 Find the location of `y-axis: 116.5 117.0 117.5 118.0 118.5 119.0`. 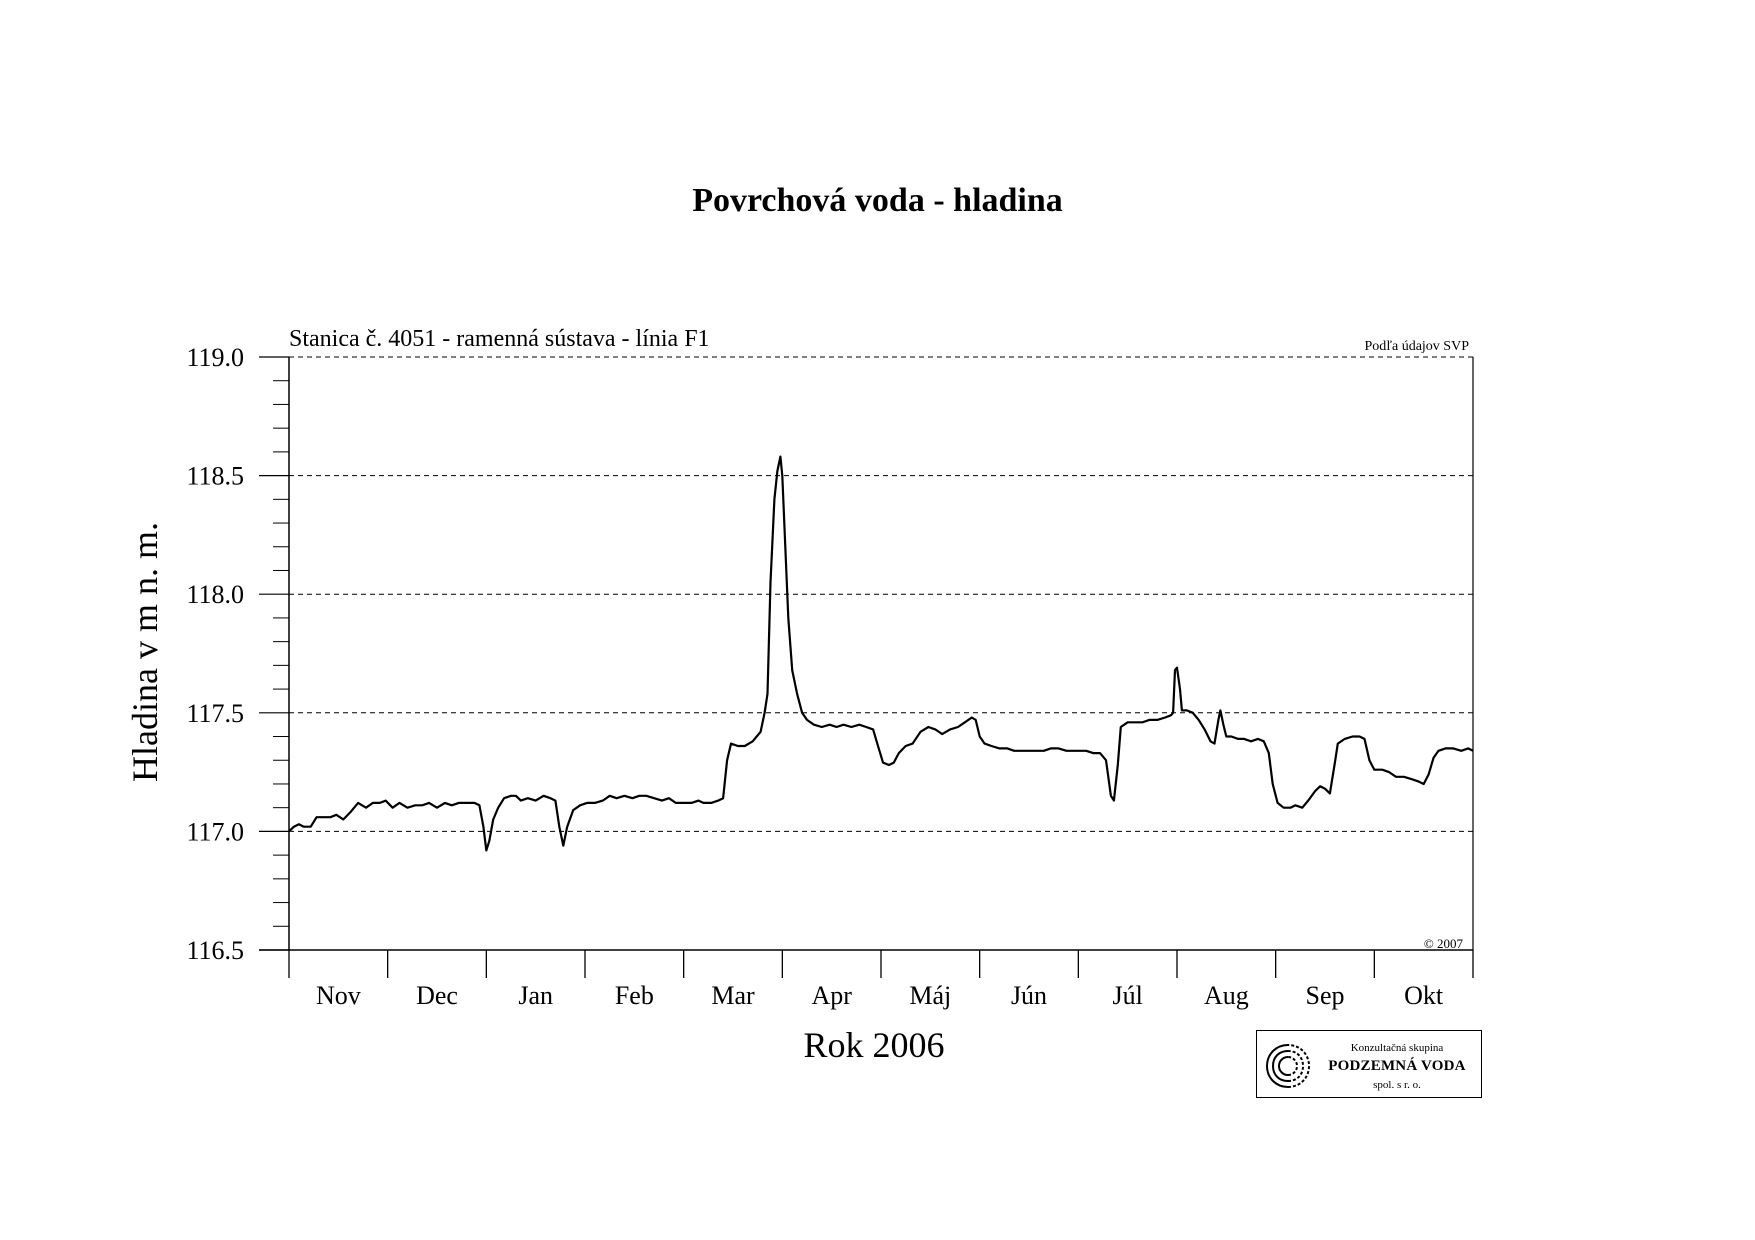

y-axis: 116.5 117.0 117.5 118.0 118.5 119.0 is located at coordinates (237, 654).